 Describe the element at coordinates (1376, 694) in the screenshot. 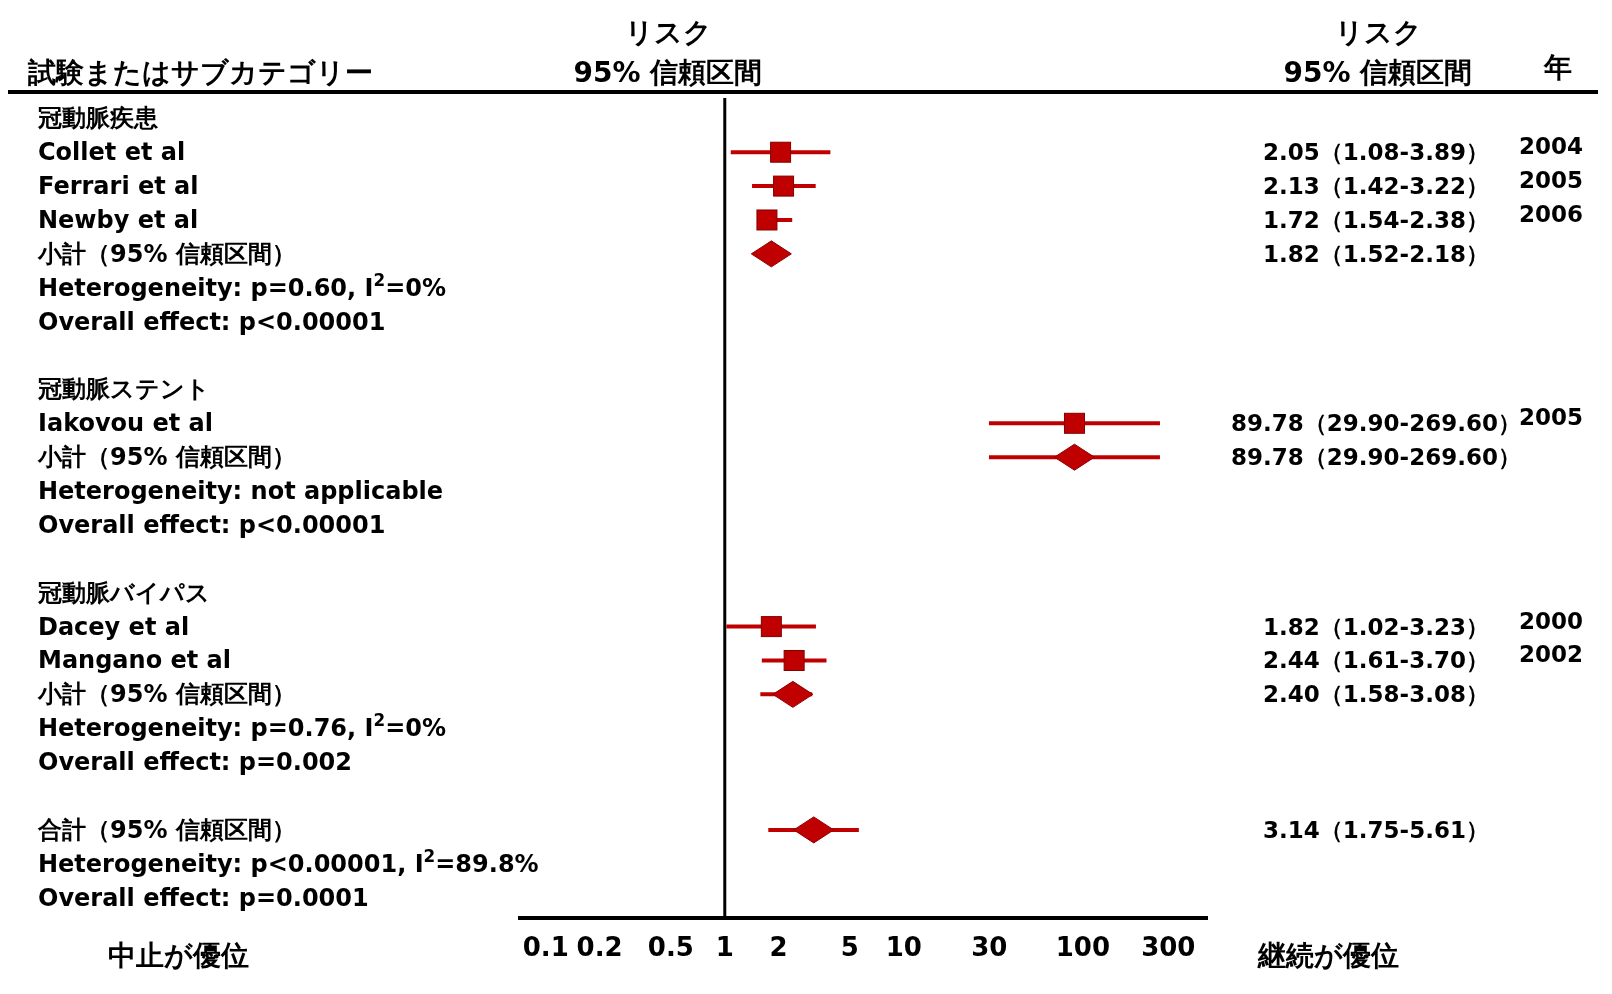

I see `text: 2.40（1.58-3.08）` at that location.